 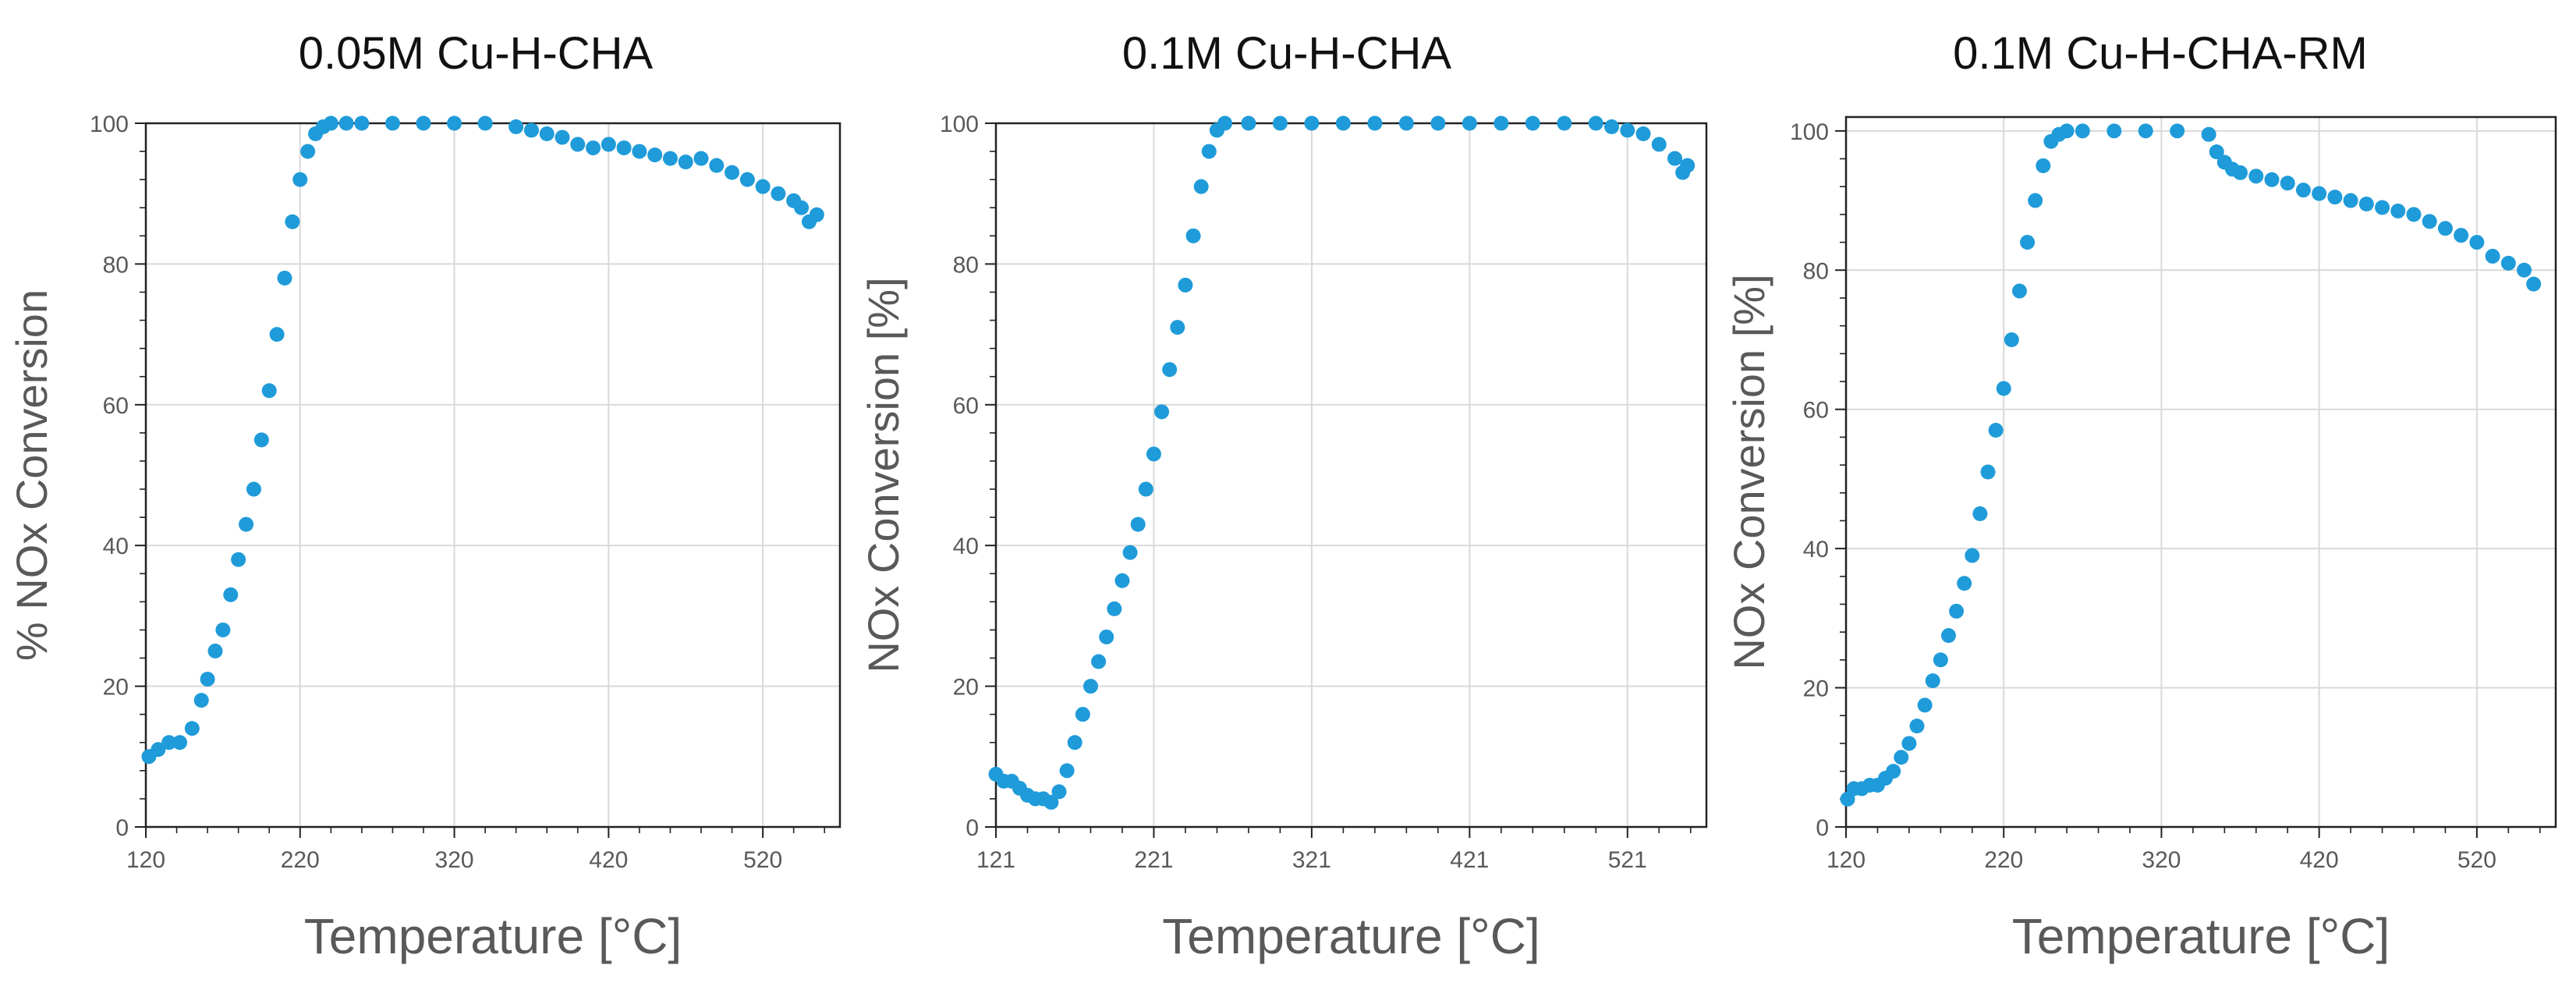 I want to click on y-tick-label: 80, so click(x=966, y=265).